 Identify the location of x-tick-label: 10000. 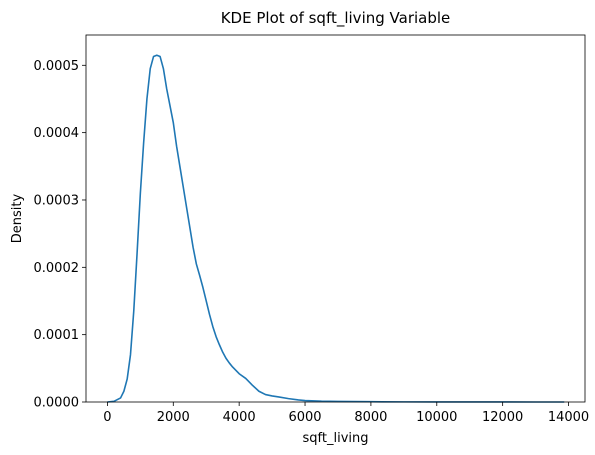
(436, 417).